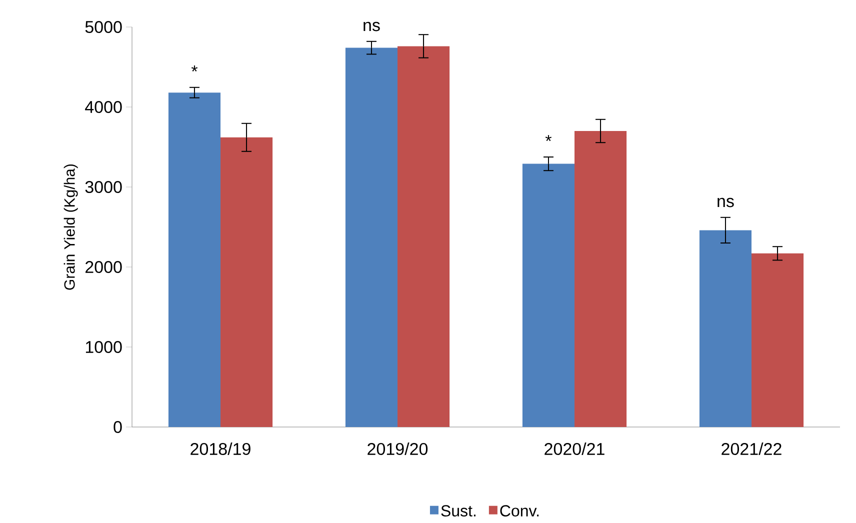 This screenshot has height=523, width=856. I want to click on y-tick-label: 1000, so click(104, 347).